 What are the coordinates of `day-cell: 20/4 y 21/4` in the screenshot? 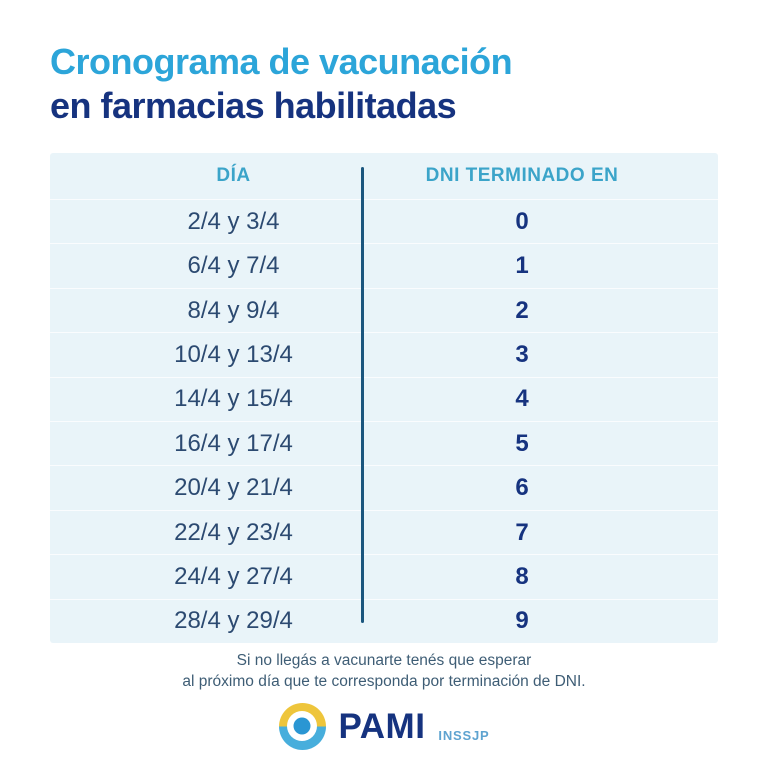 It's located at (233, 488).